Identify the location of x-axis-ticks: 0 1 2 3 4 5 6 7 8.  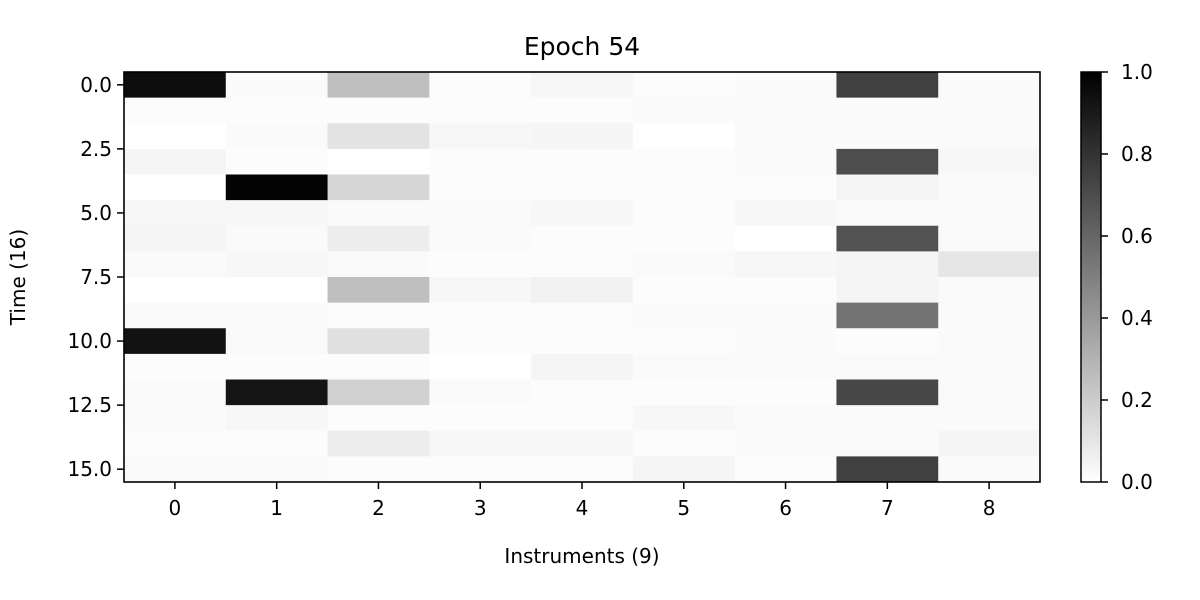
(582, 501).